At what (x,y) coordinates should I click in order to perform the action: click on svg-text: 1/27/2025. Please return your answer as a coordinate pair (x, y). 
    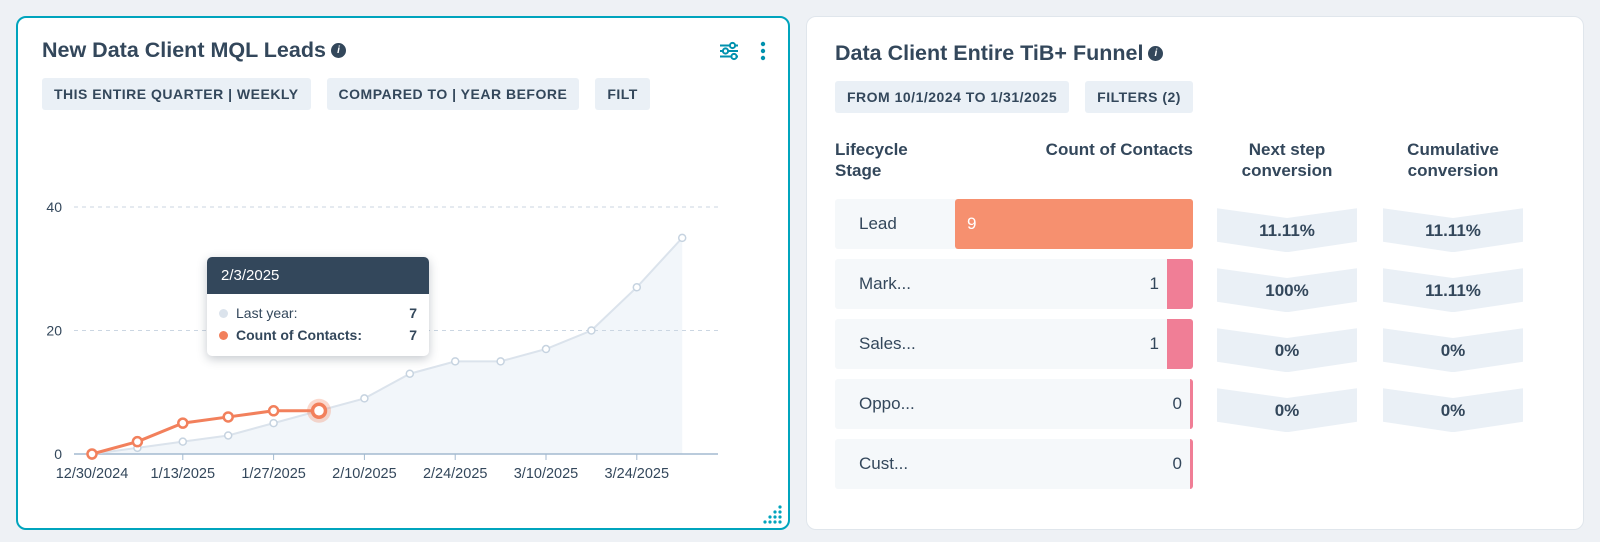
    Looking at the image, I should click on (273, 474).